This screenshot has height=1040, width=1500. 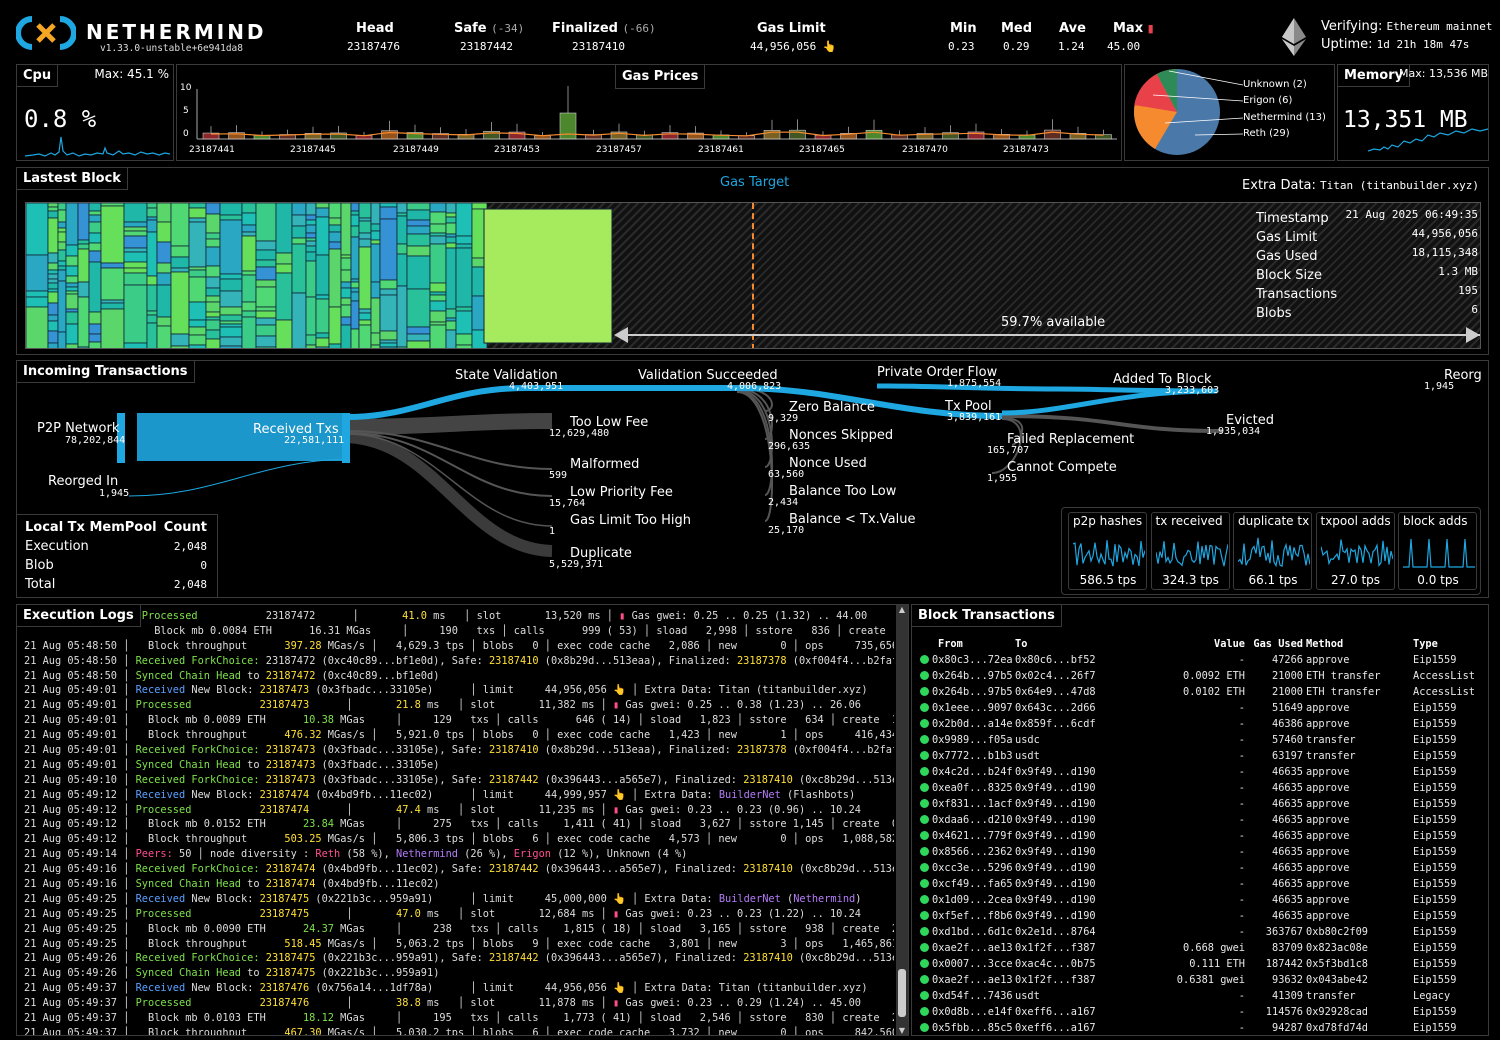 I want to click on logs-scrollbar: ▲ ▼, so click(x=902, y=820).